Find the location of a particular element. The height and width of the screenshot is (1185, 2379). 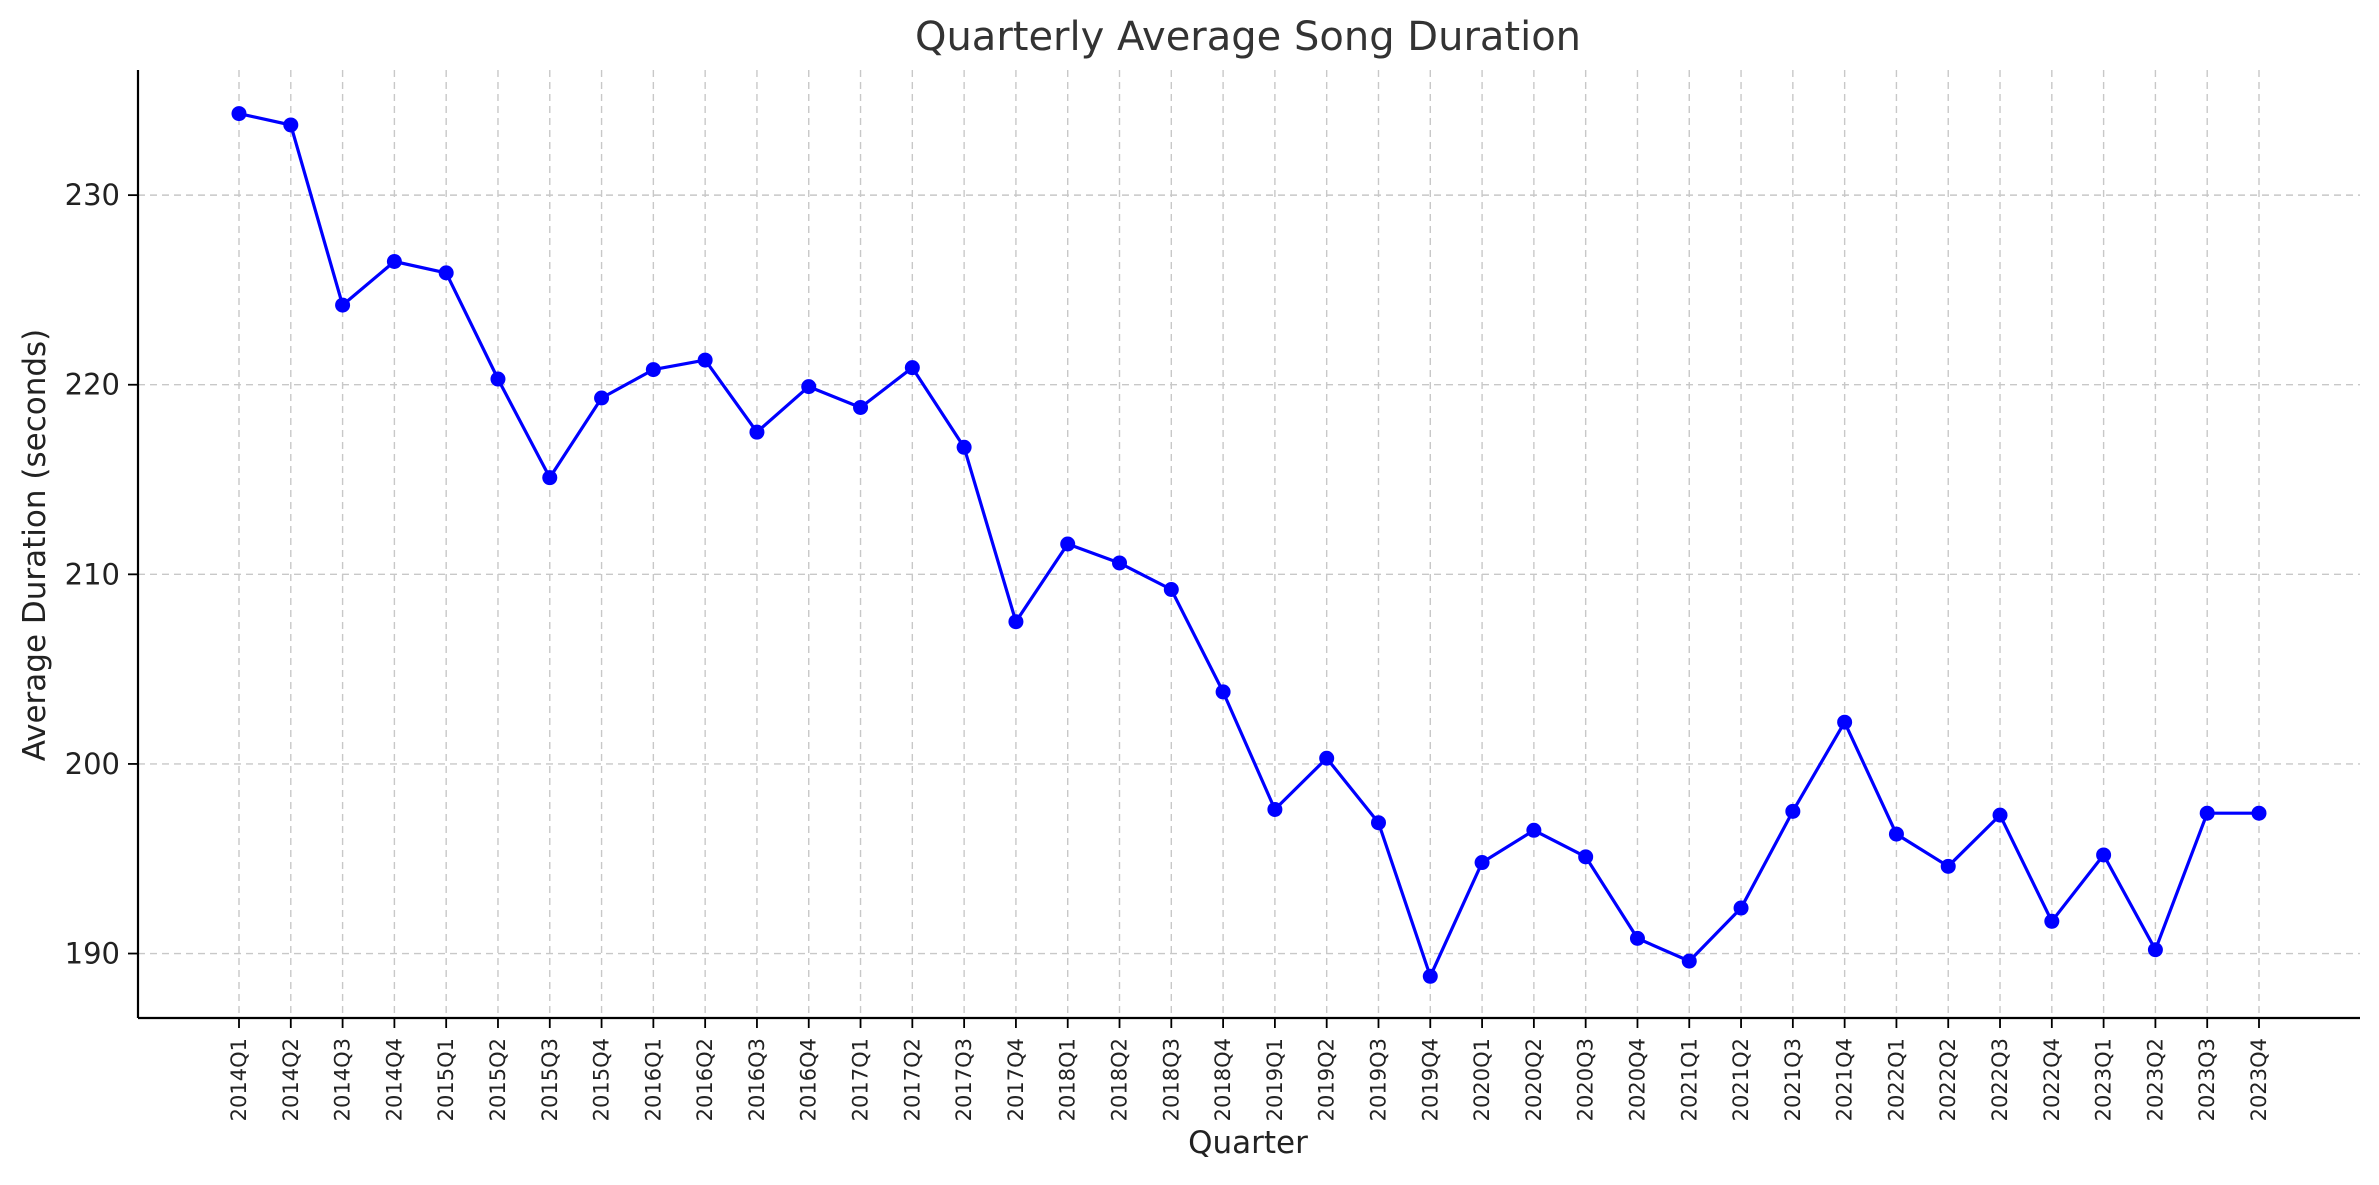

x-tick-label: 2021Q4 is located at coordinates (1845, 1079).